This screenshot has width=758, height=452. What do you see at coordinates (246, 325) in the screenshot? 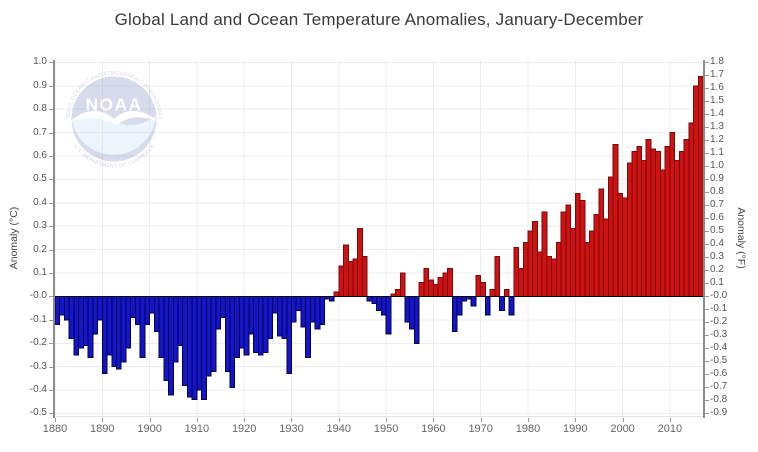
I see `bar-1920` at bounding box center [246, 325].